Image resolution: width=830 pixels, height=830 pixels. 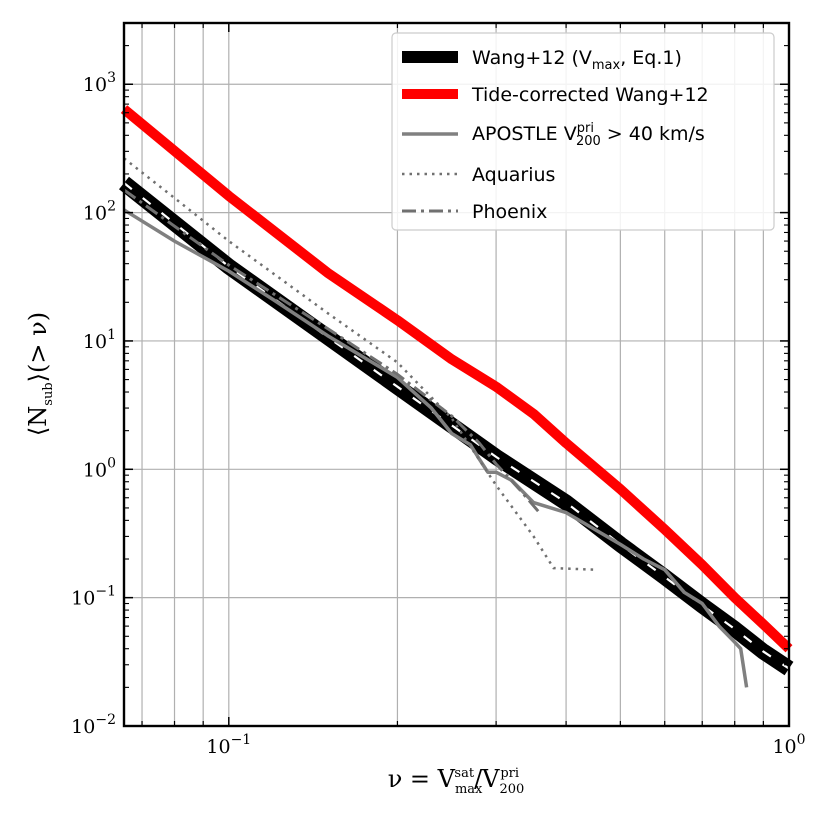 What do you see at coordinates (38, 421) in the screenshot?
I see `ylabel-open: ⟨N` at bounding box center [38, 421].